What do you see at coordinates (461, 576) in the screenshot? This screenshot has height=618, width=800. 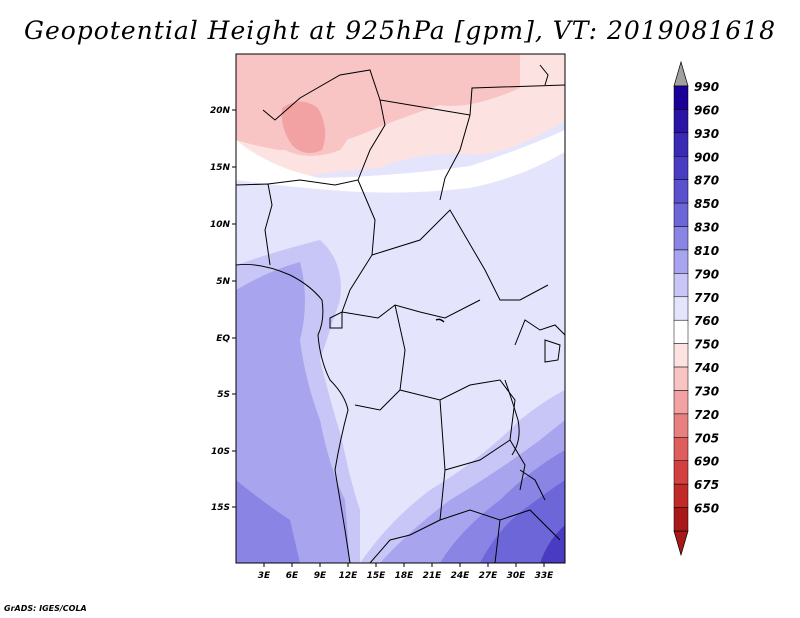 I see `lon-label: 24E` at bounding box center [461, 576].